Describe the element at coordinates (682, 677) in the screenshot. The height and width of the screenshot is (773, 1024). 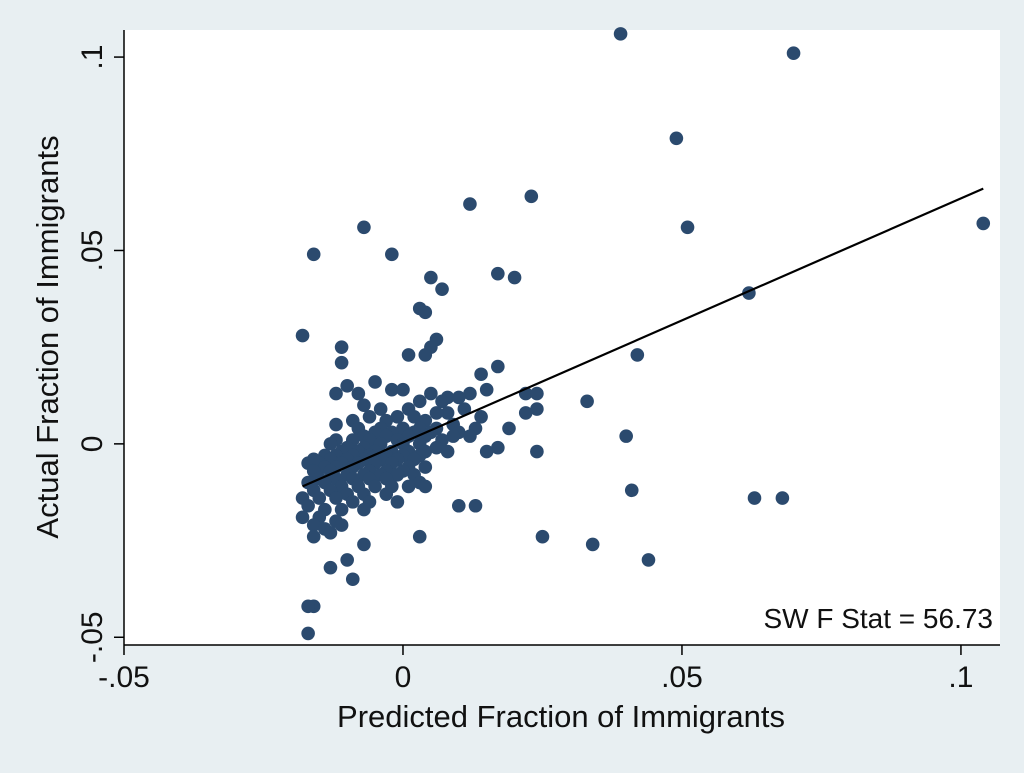
I see `x-tick-label: .05` at that location.